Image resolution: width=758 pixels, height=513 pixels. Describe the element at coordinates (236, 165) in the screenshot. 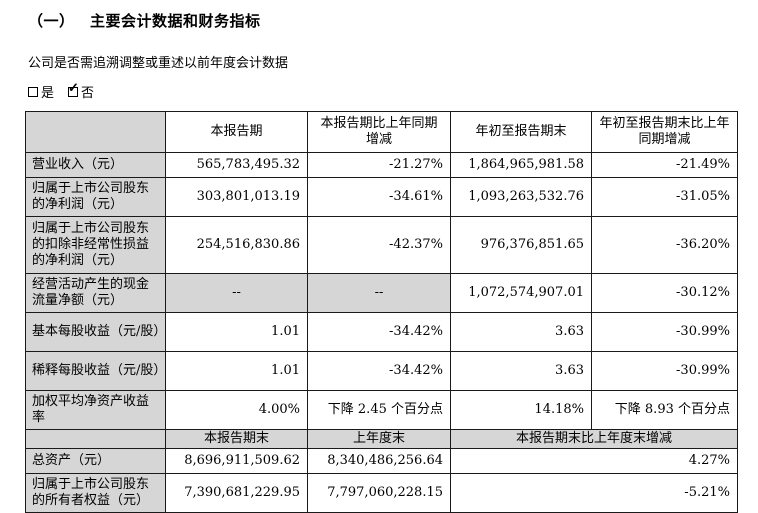

I see `value-cell: 565,783,495.32` at that location.